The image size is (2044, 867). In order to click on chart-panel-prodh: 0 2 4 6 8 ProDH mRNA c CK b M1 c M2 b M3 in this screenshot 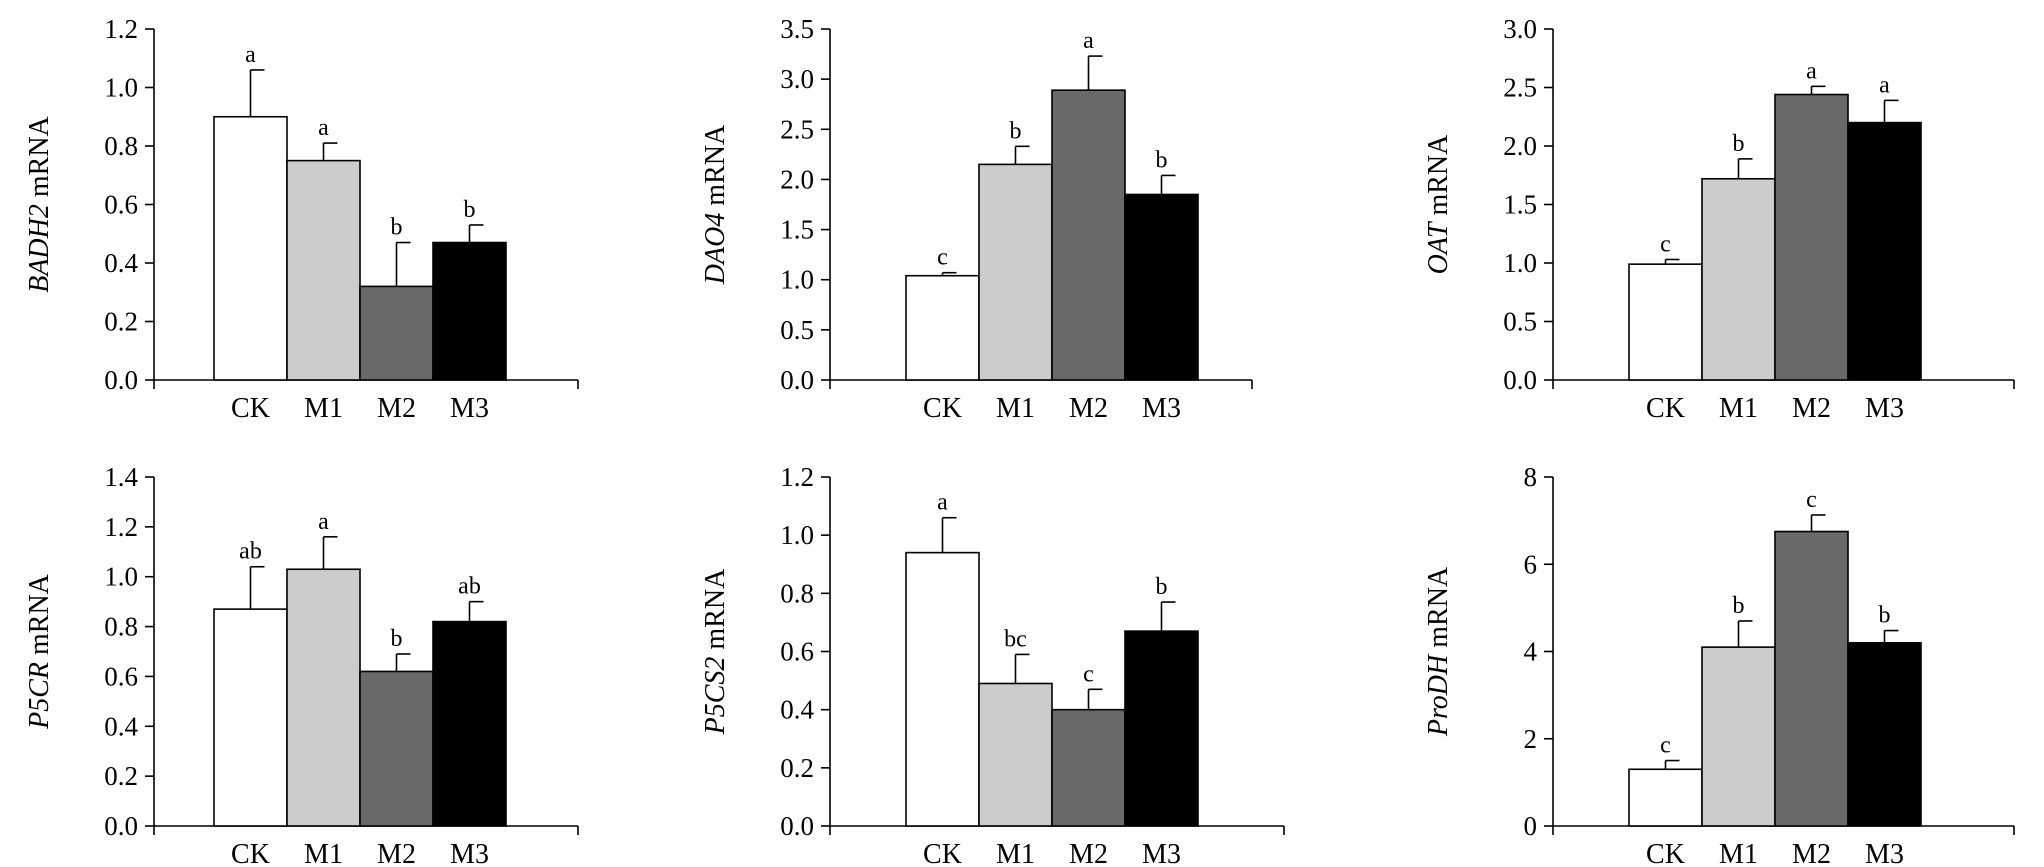, I will do `click(1719, 664)`.